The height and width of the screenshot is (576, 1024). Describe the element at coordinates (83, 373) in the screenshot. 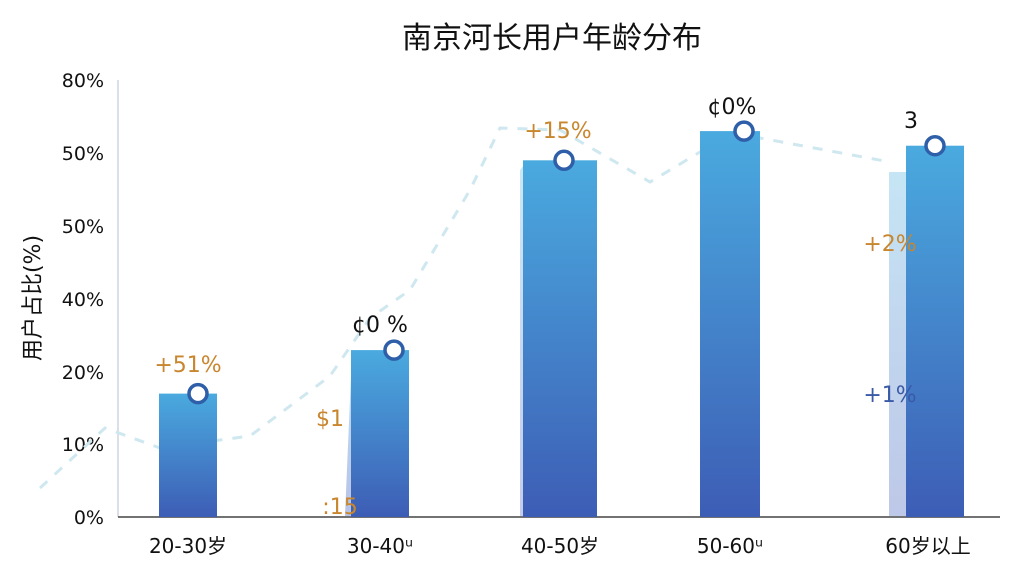

I see `y-tick-label: 20%` at that location.